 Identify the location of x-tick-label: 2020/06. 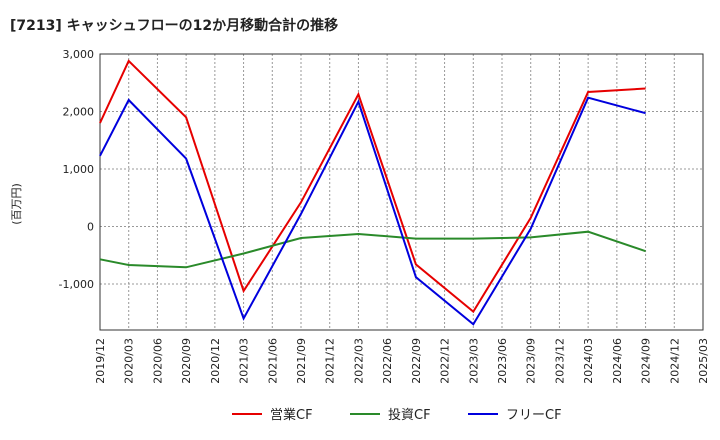
(157, 361).